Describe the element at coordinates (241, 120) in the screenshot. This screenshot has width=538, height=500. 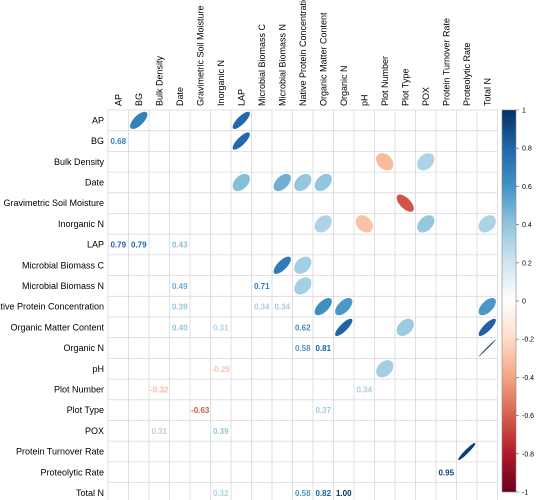
I see `ellipse-ap-lap` at that location.